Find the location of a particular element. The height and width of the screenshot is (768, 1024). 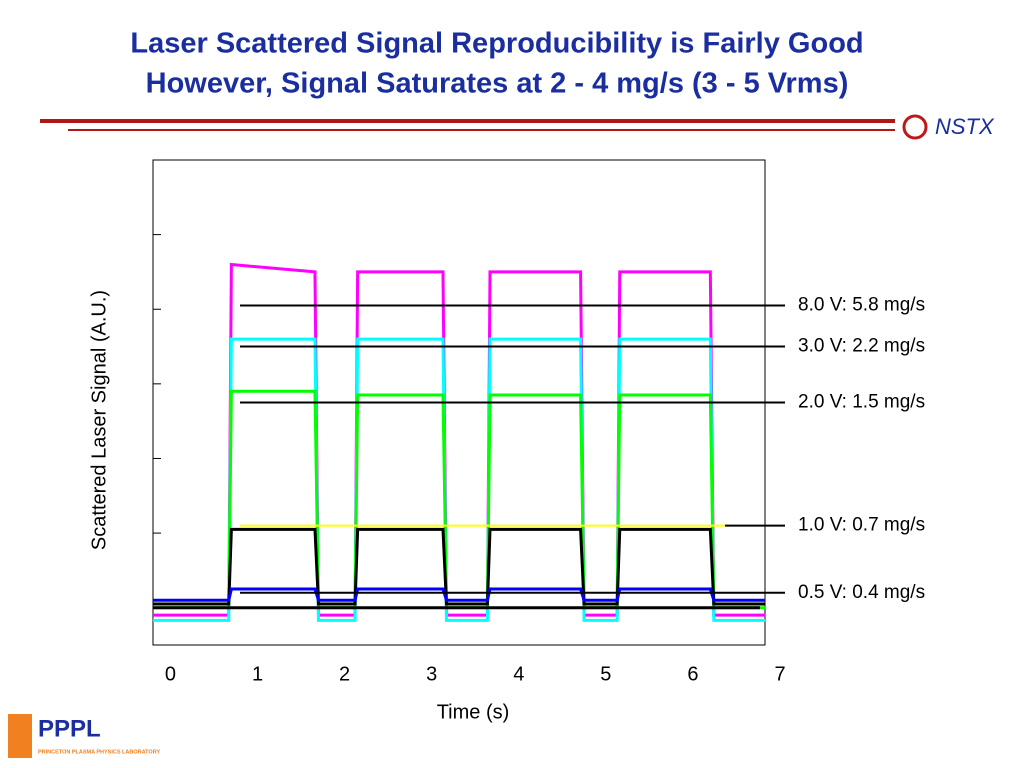

x-axis-label: Time (s) is located at coordinates (473, 712).